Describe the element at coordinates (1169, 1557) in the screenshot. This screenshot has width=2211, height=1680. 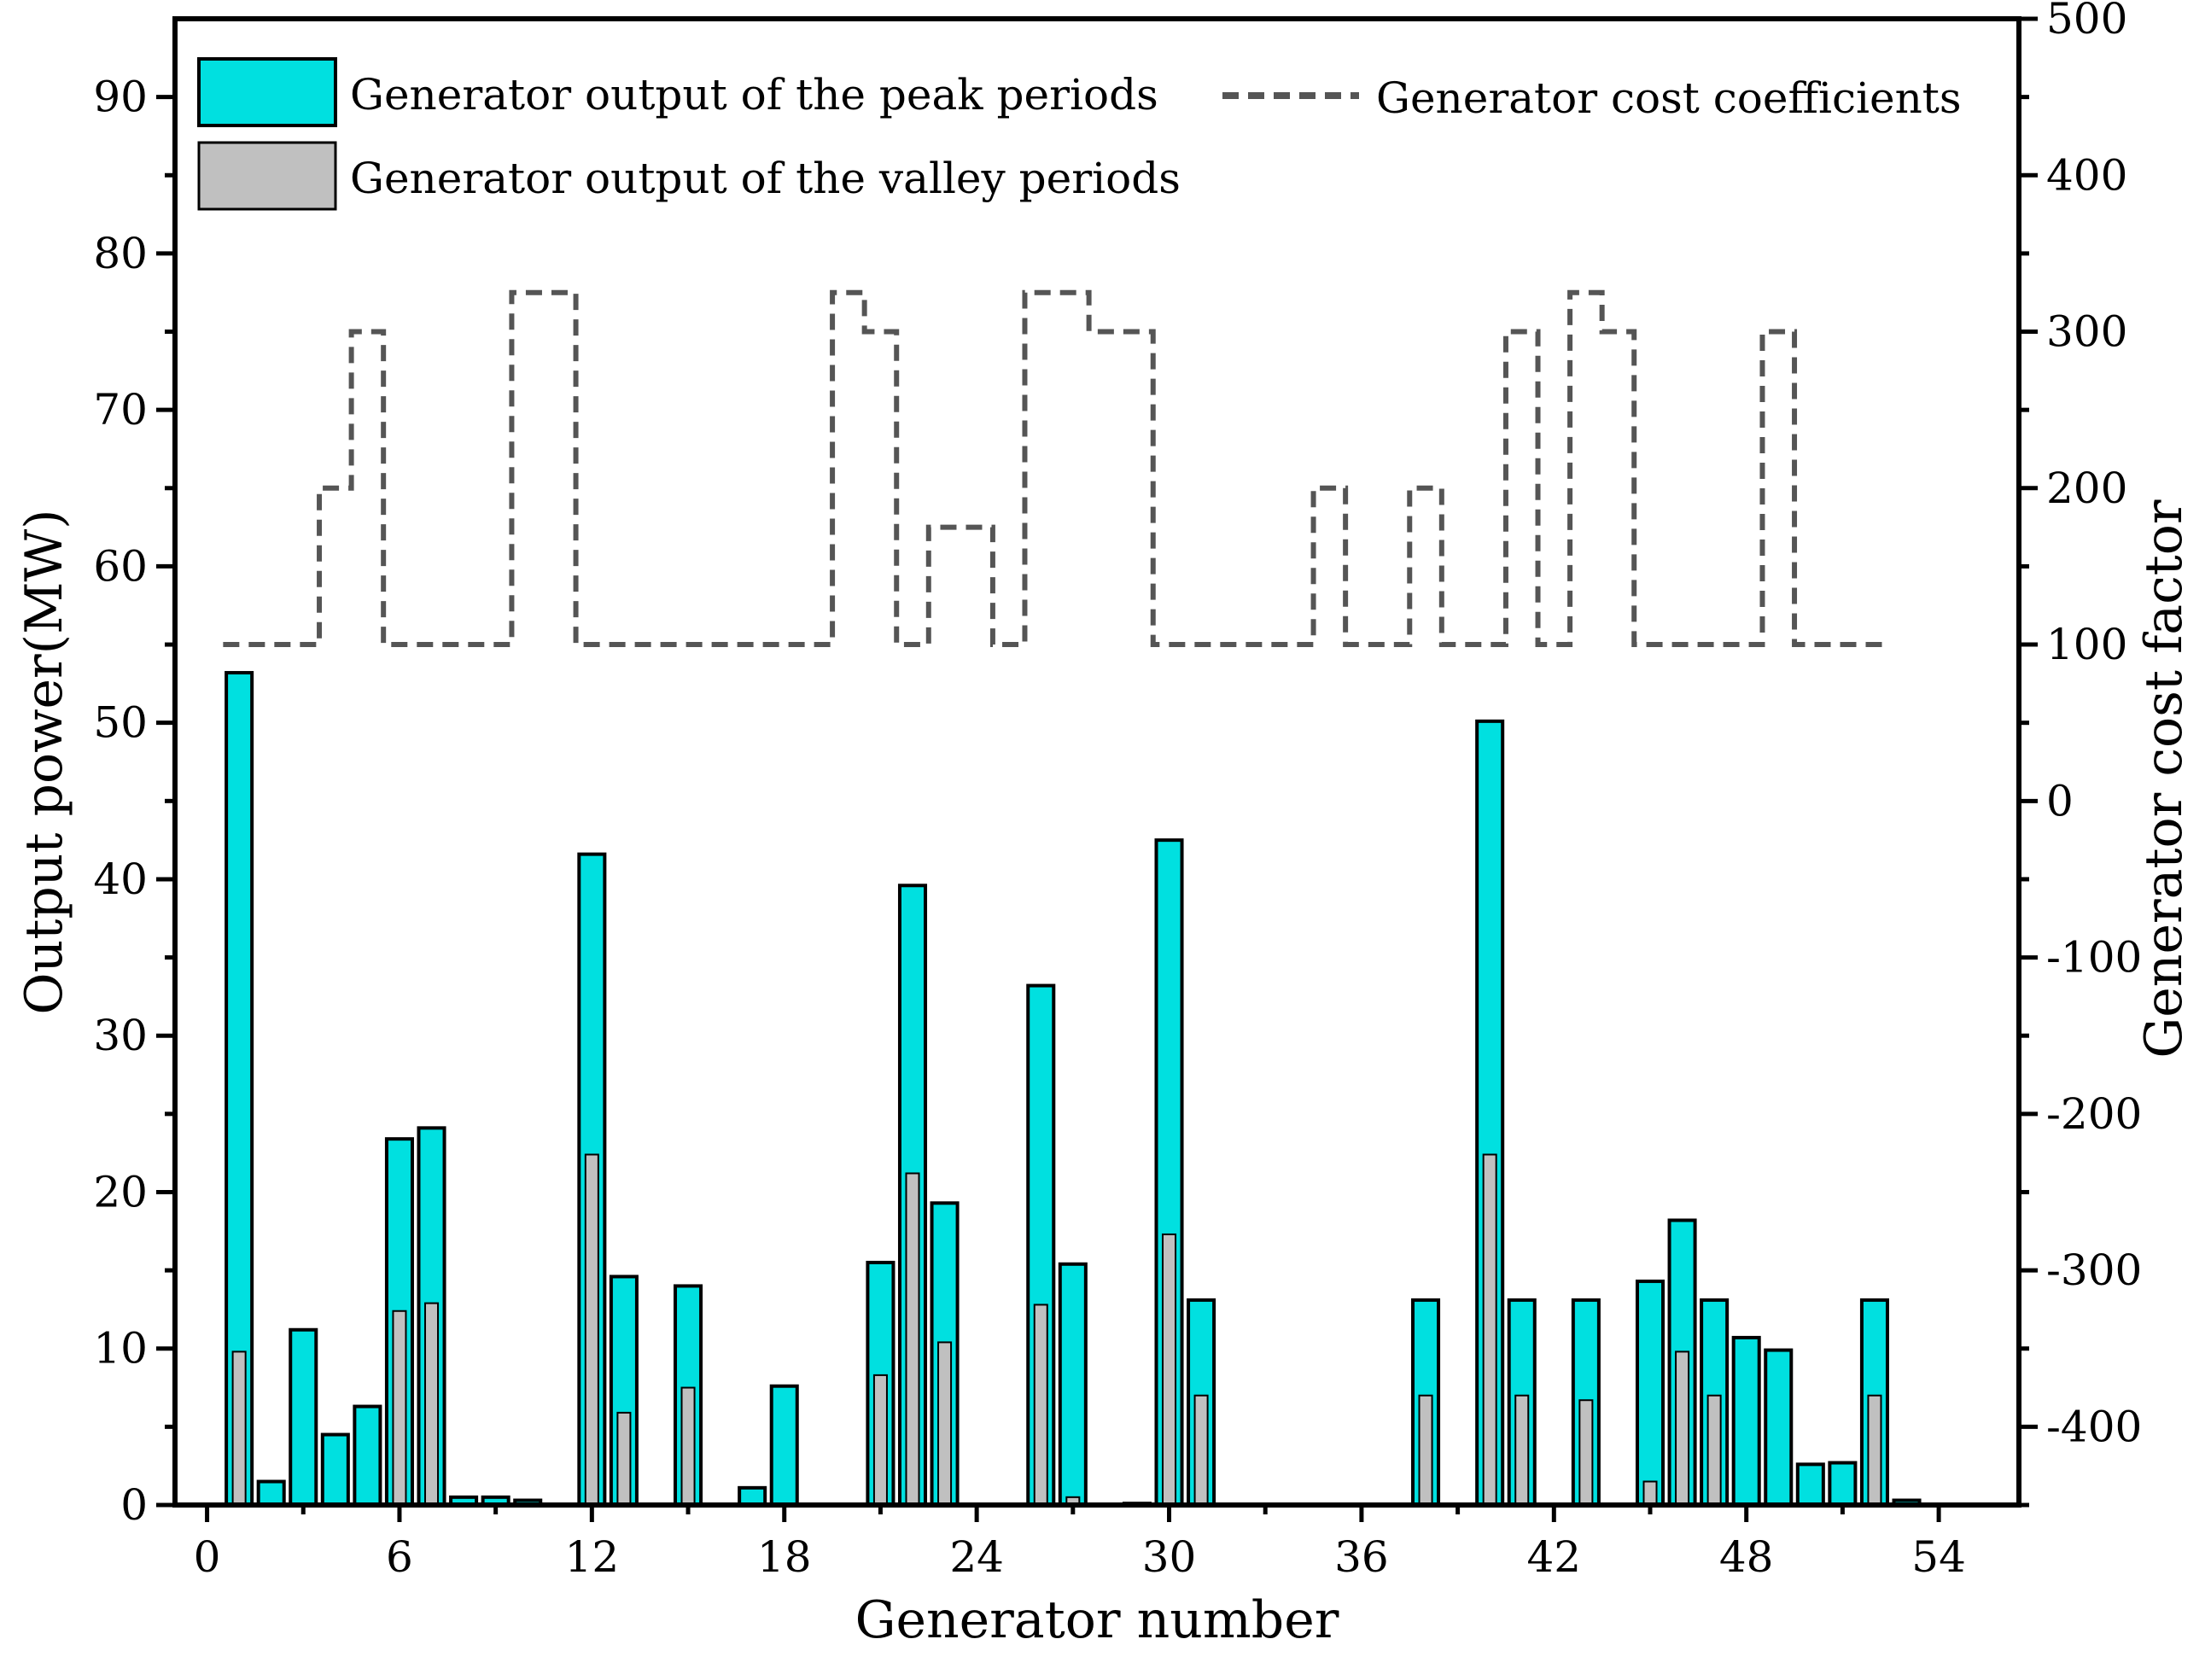
I see `x-tick-label: 30` at that location.